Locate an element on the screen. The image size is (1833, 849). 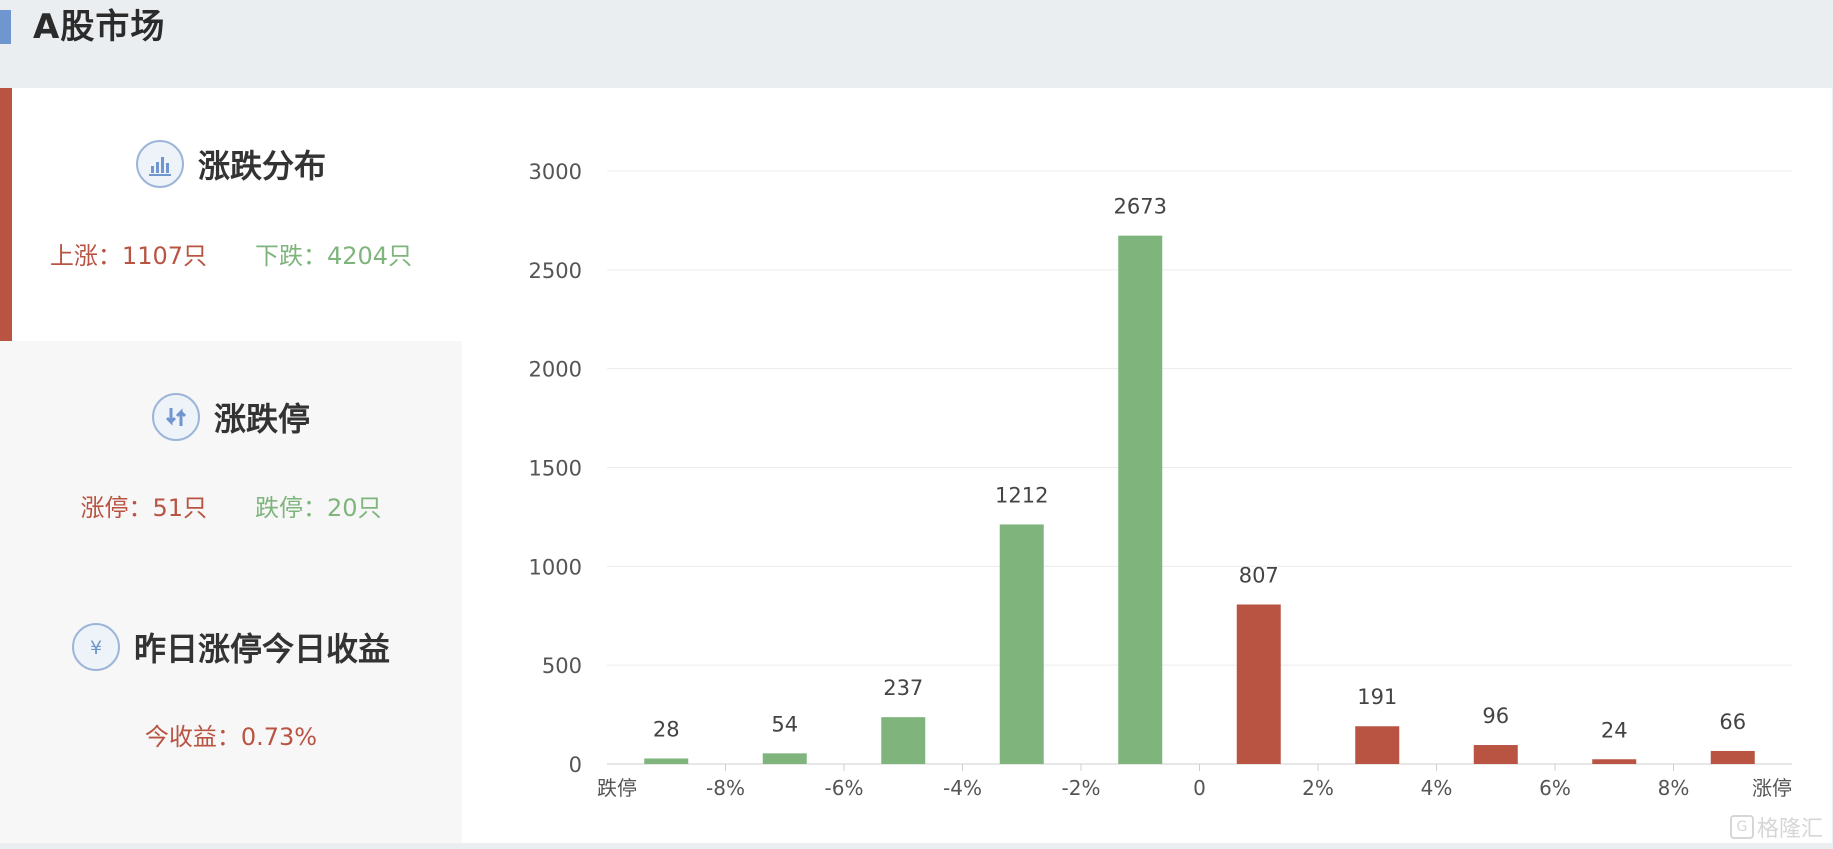
stat-title-distribution: 涨跌分布 is located at coordinates (261, 166).